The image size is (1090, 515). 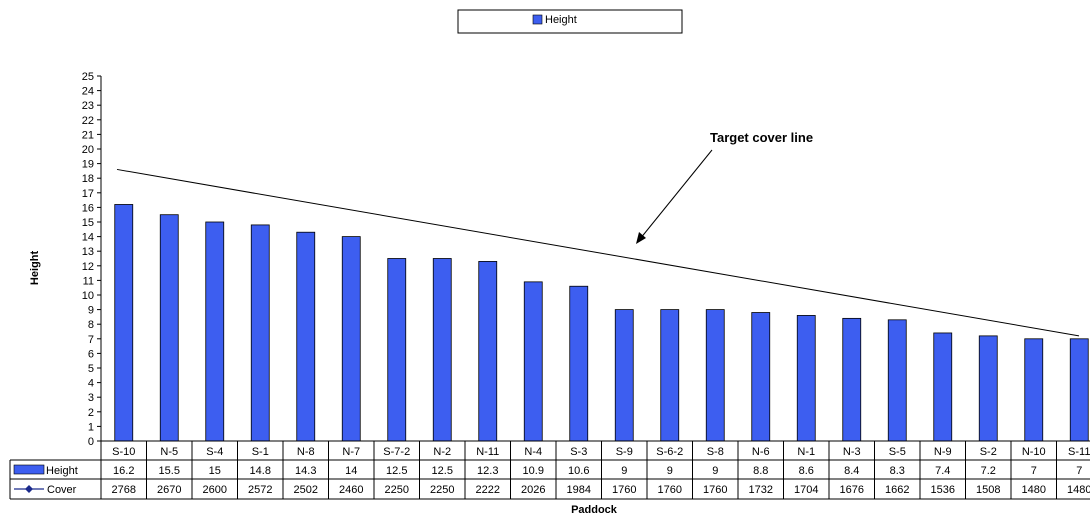 What do you see at coordinates (537, 19) in the screenshot?
I see `legend-swatch-height` at bounding box center [537, 19].